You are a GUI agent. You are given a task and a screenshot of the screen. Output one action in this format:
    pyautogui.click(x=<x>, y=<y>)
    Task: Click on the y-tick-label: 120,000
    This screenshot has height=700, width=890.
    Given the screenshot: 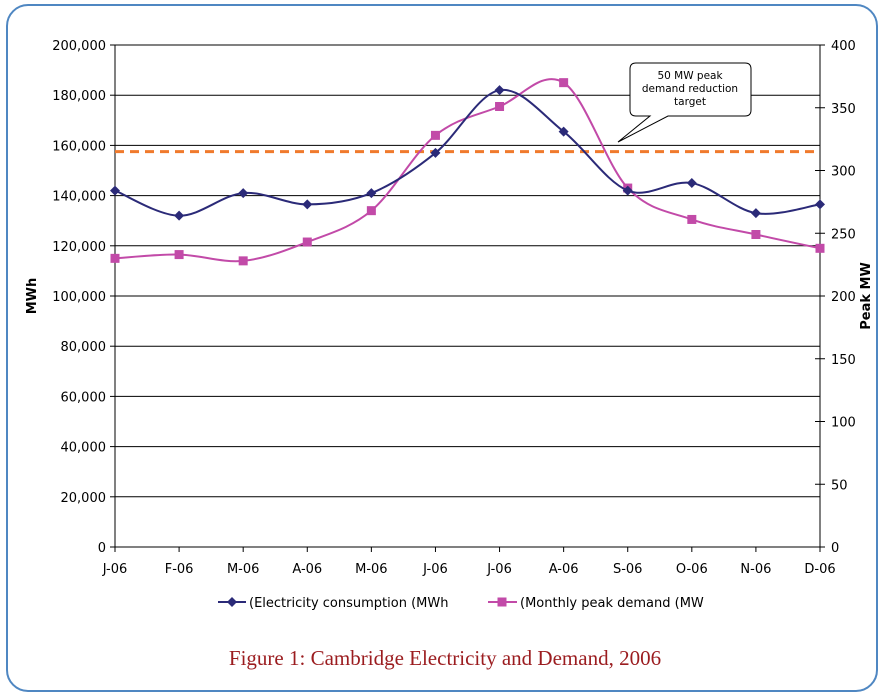 What is the action you would take?
    pyautogui.click(x=79, y=247)
    